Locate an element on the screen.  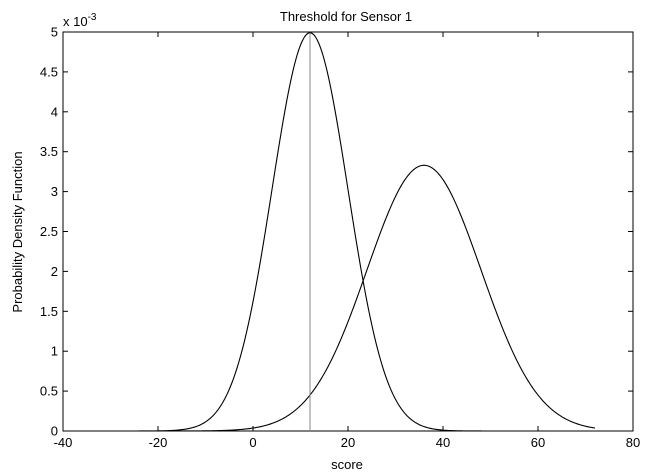
y-tick-label: 3.5 is located at coordinates (49, 151).